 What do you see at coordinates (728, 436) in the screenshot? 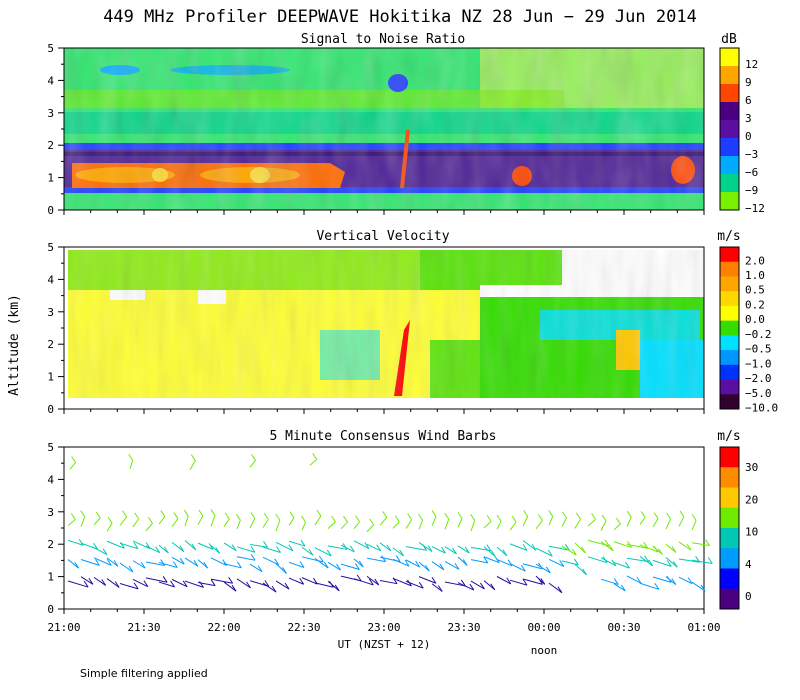
I see `wind-units: m/s` at bounding box center [728, 436].